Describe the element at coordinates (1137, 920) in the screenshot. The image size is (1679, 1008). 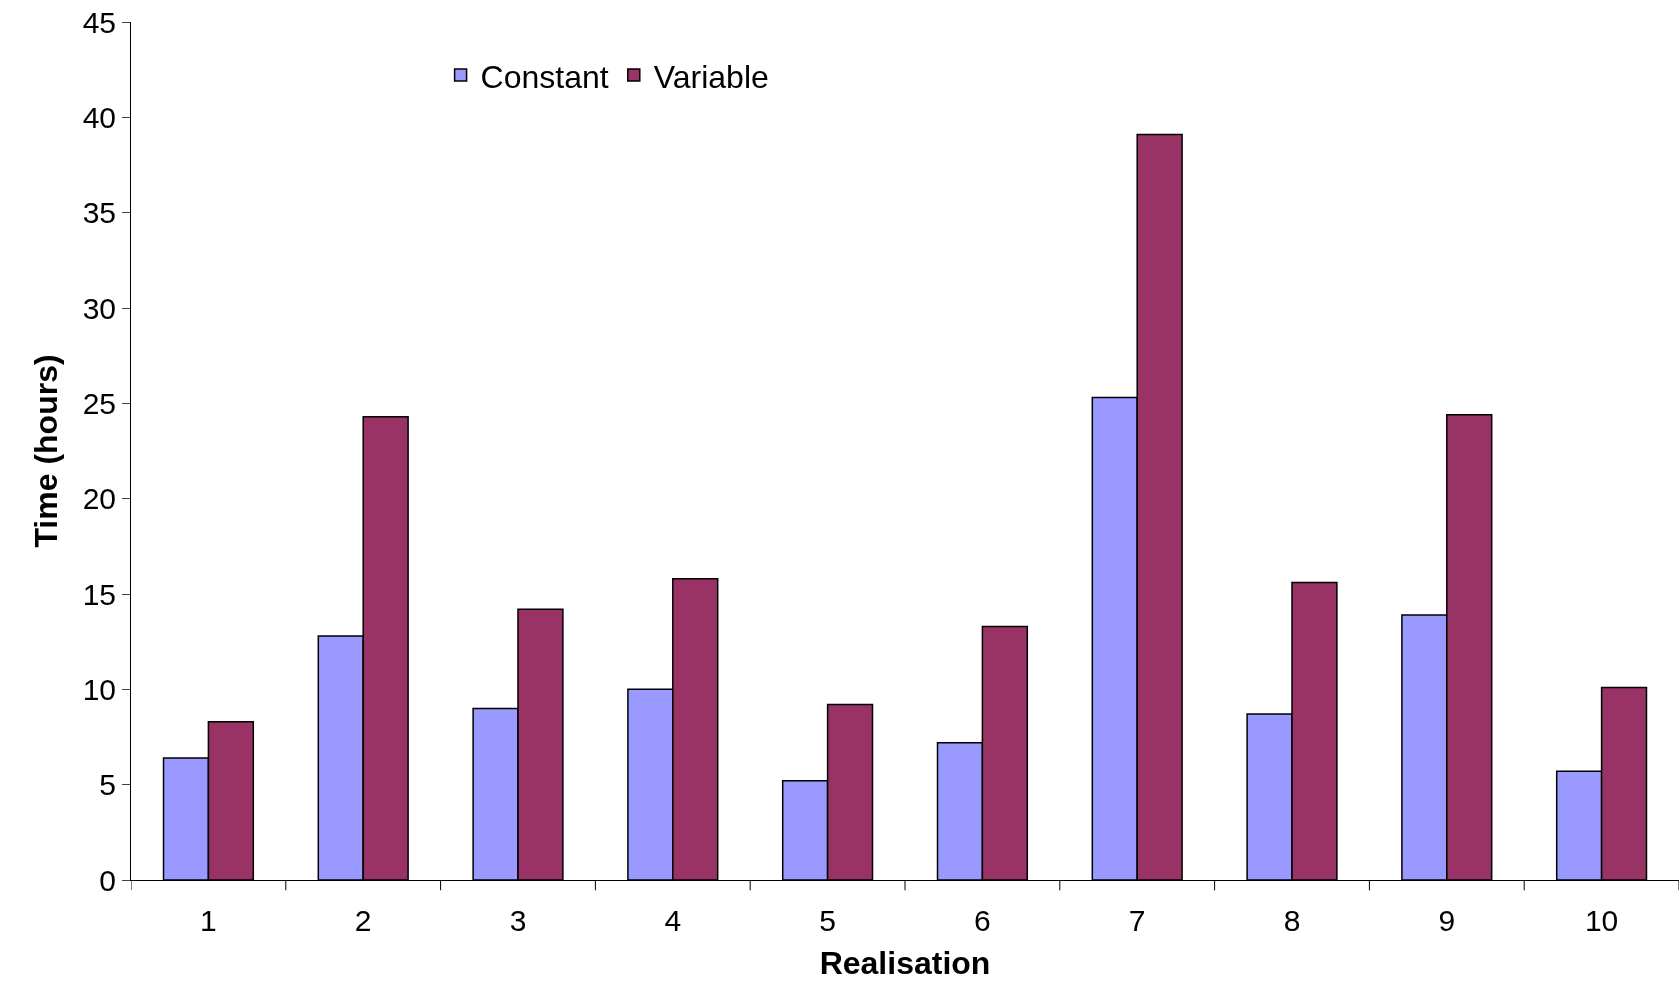
I see `x-tick-label: 7` at that location.